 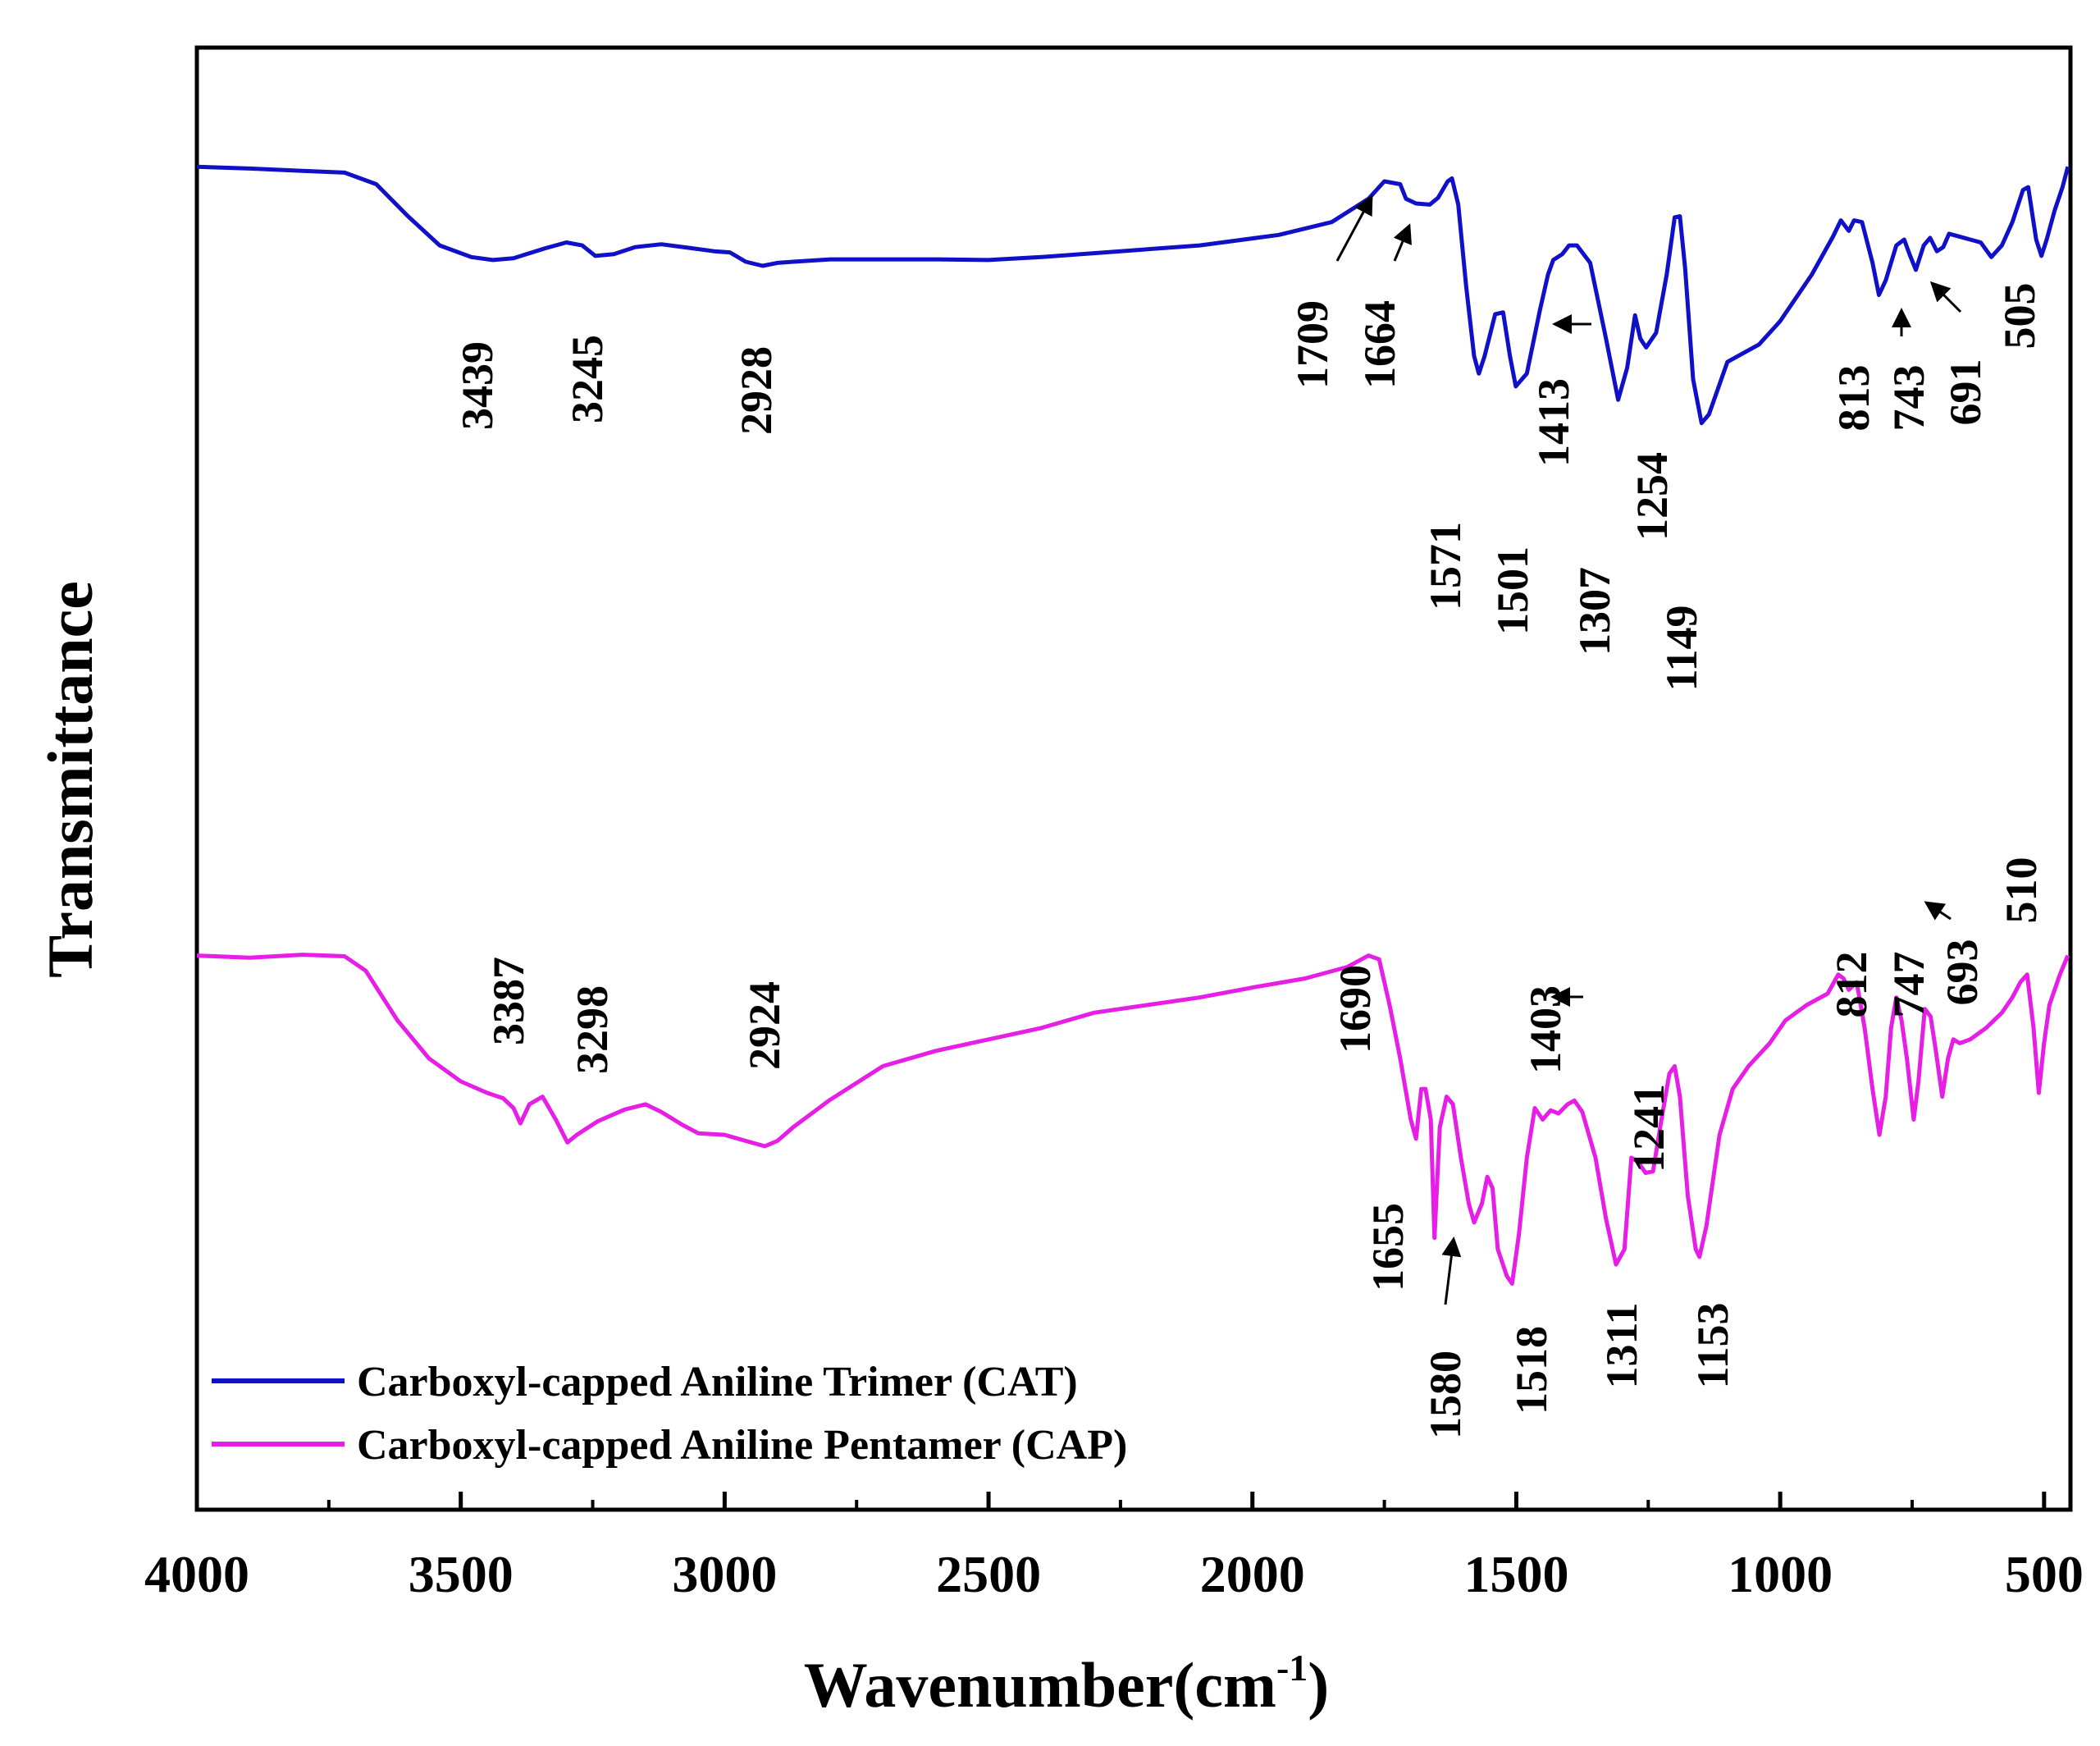 I want to click on cat-peak-label: 813, so click(x=1854, y=399).